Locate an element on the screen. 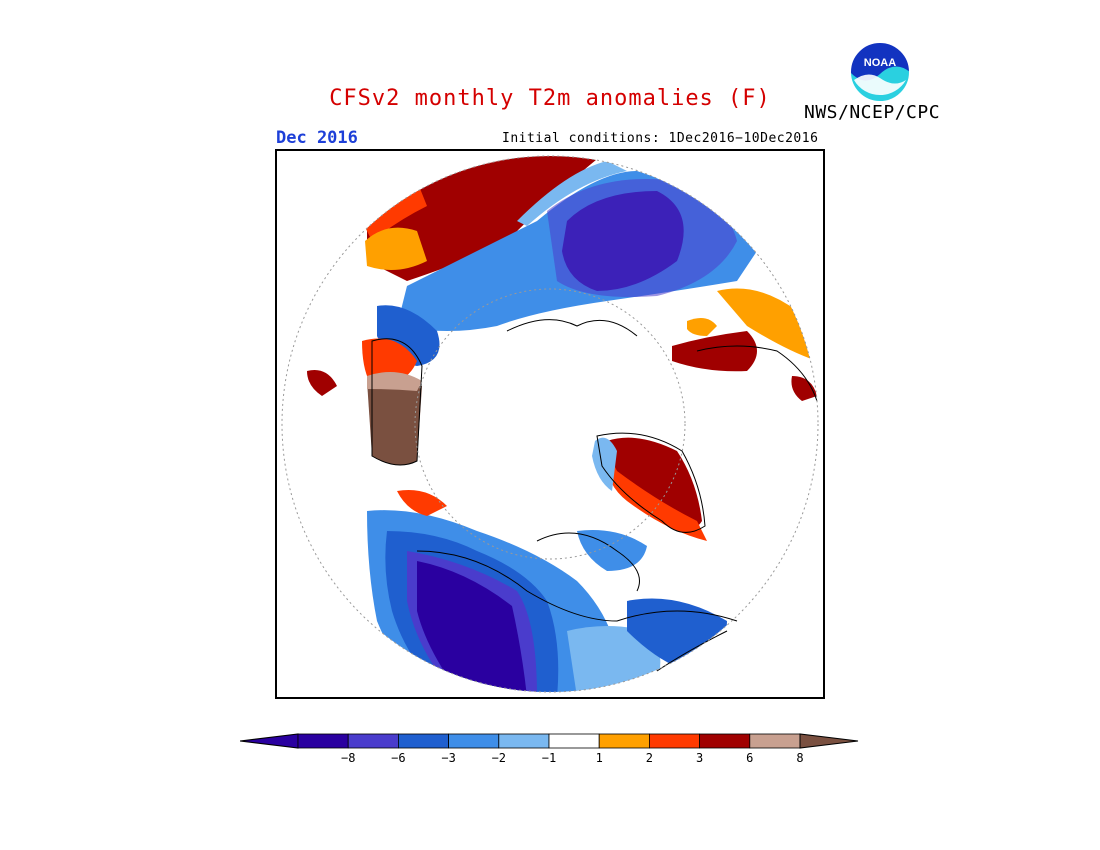 Image resolution: width=1100 pixels, height=850 pixels. colorbar-tick-label: 2 is located at coordinates (649, 758).